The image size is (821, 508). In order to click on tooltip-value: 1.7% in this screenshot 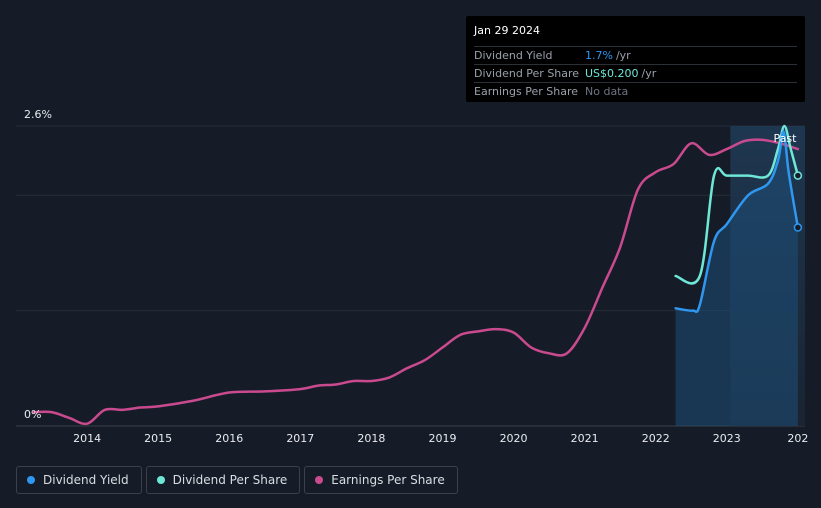, I will do `click(599, 55)`.